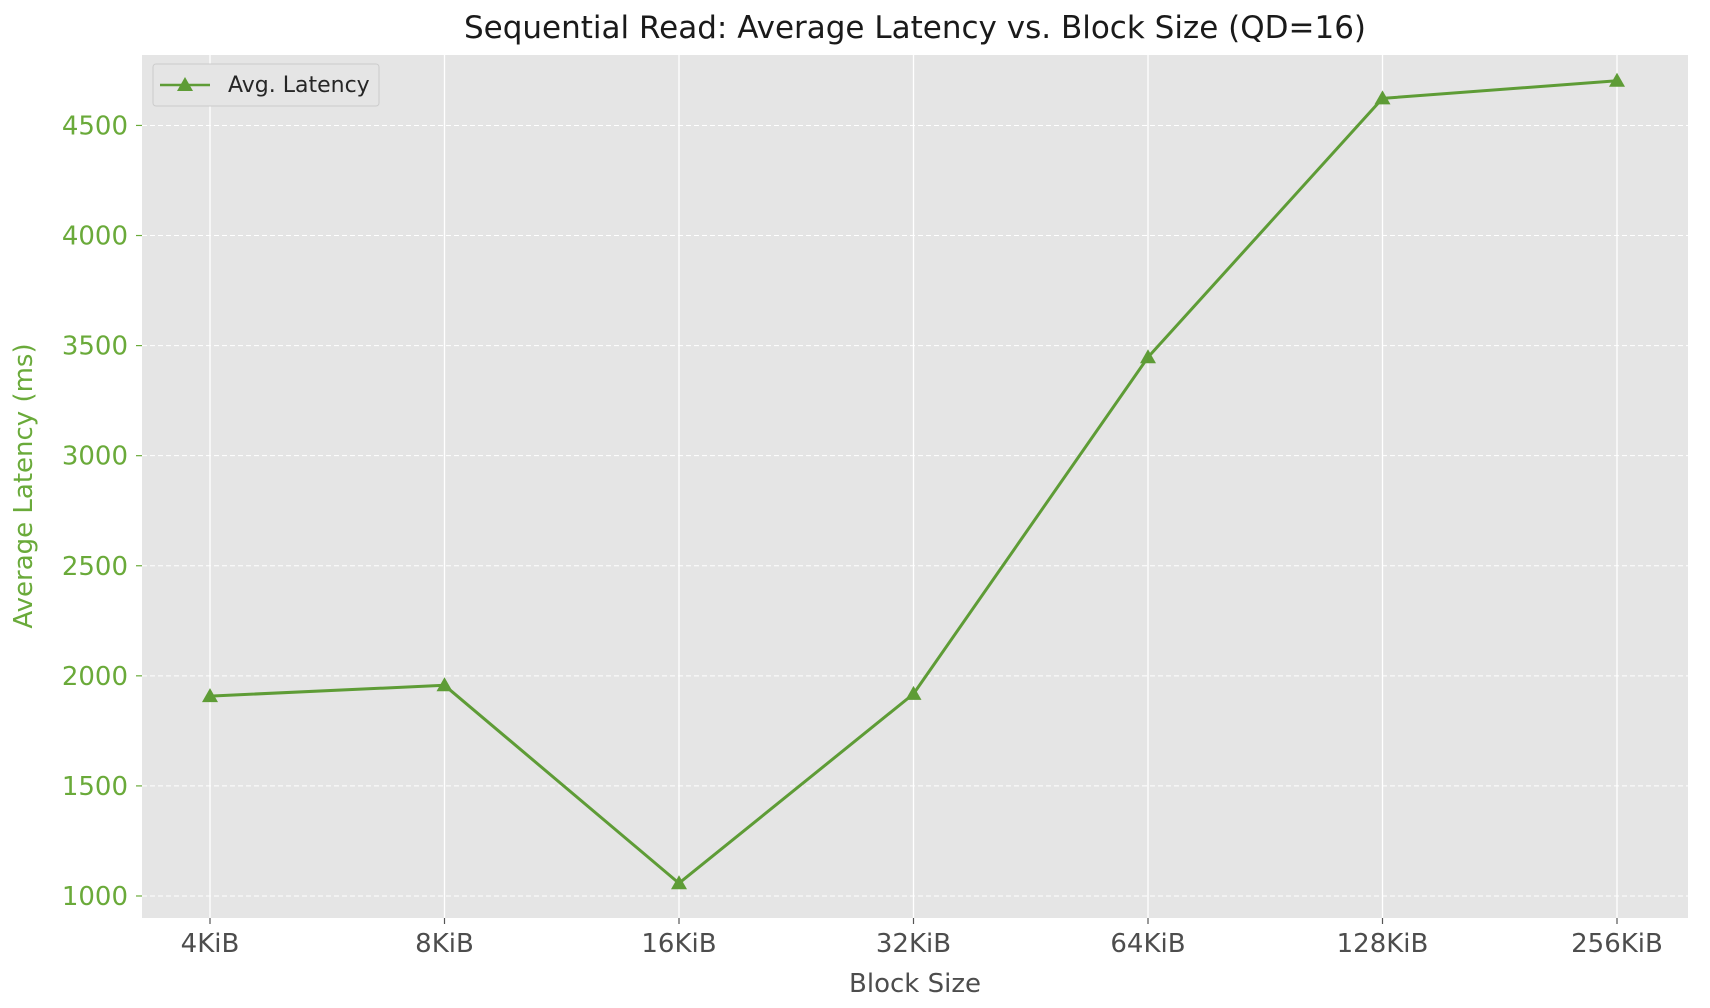 Image resolution: width=1710 pixels, height=1008 pixels. I want to click on x-tick-label: 8KiB, so click(444, 944).